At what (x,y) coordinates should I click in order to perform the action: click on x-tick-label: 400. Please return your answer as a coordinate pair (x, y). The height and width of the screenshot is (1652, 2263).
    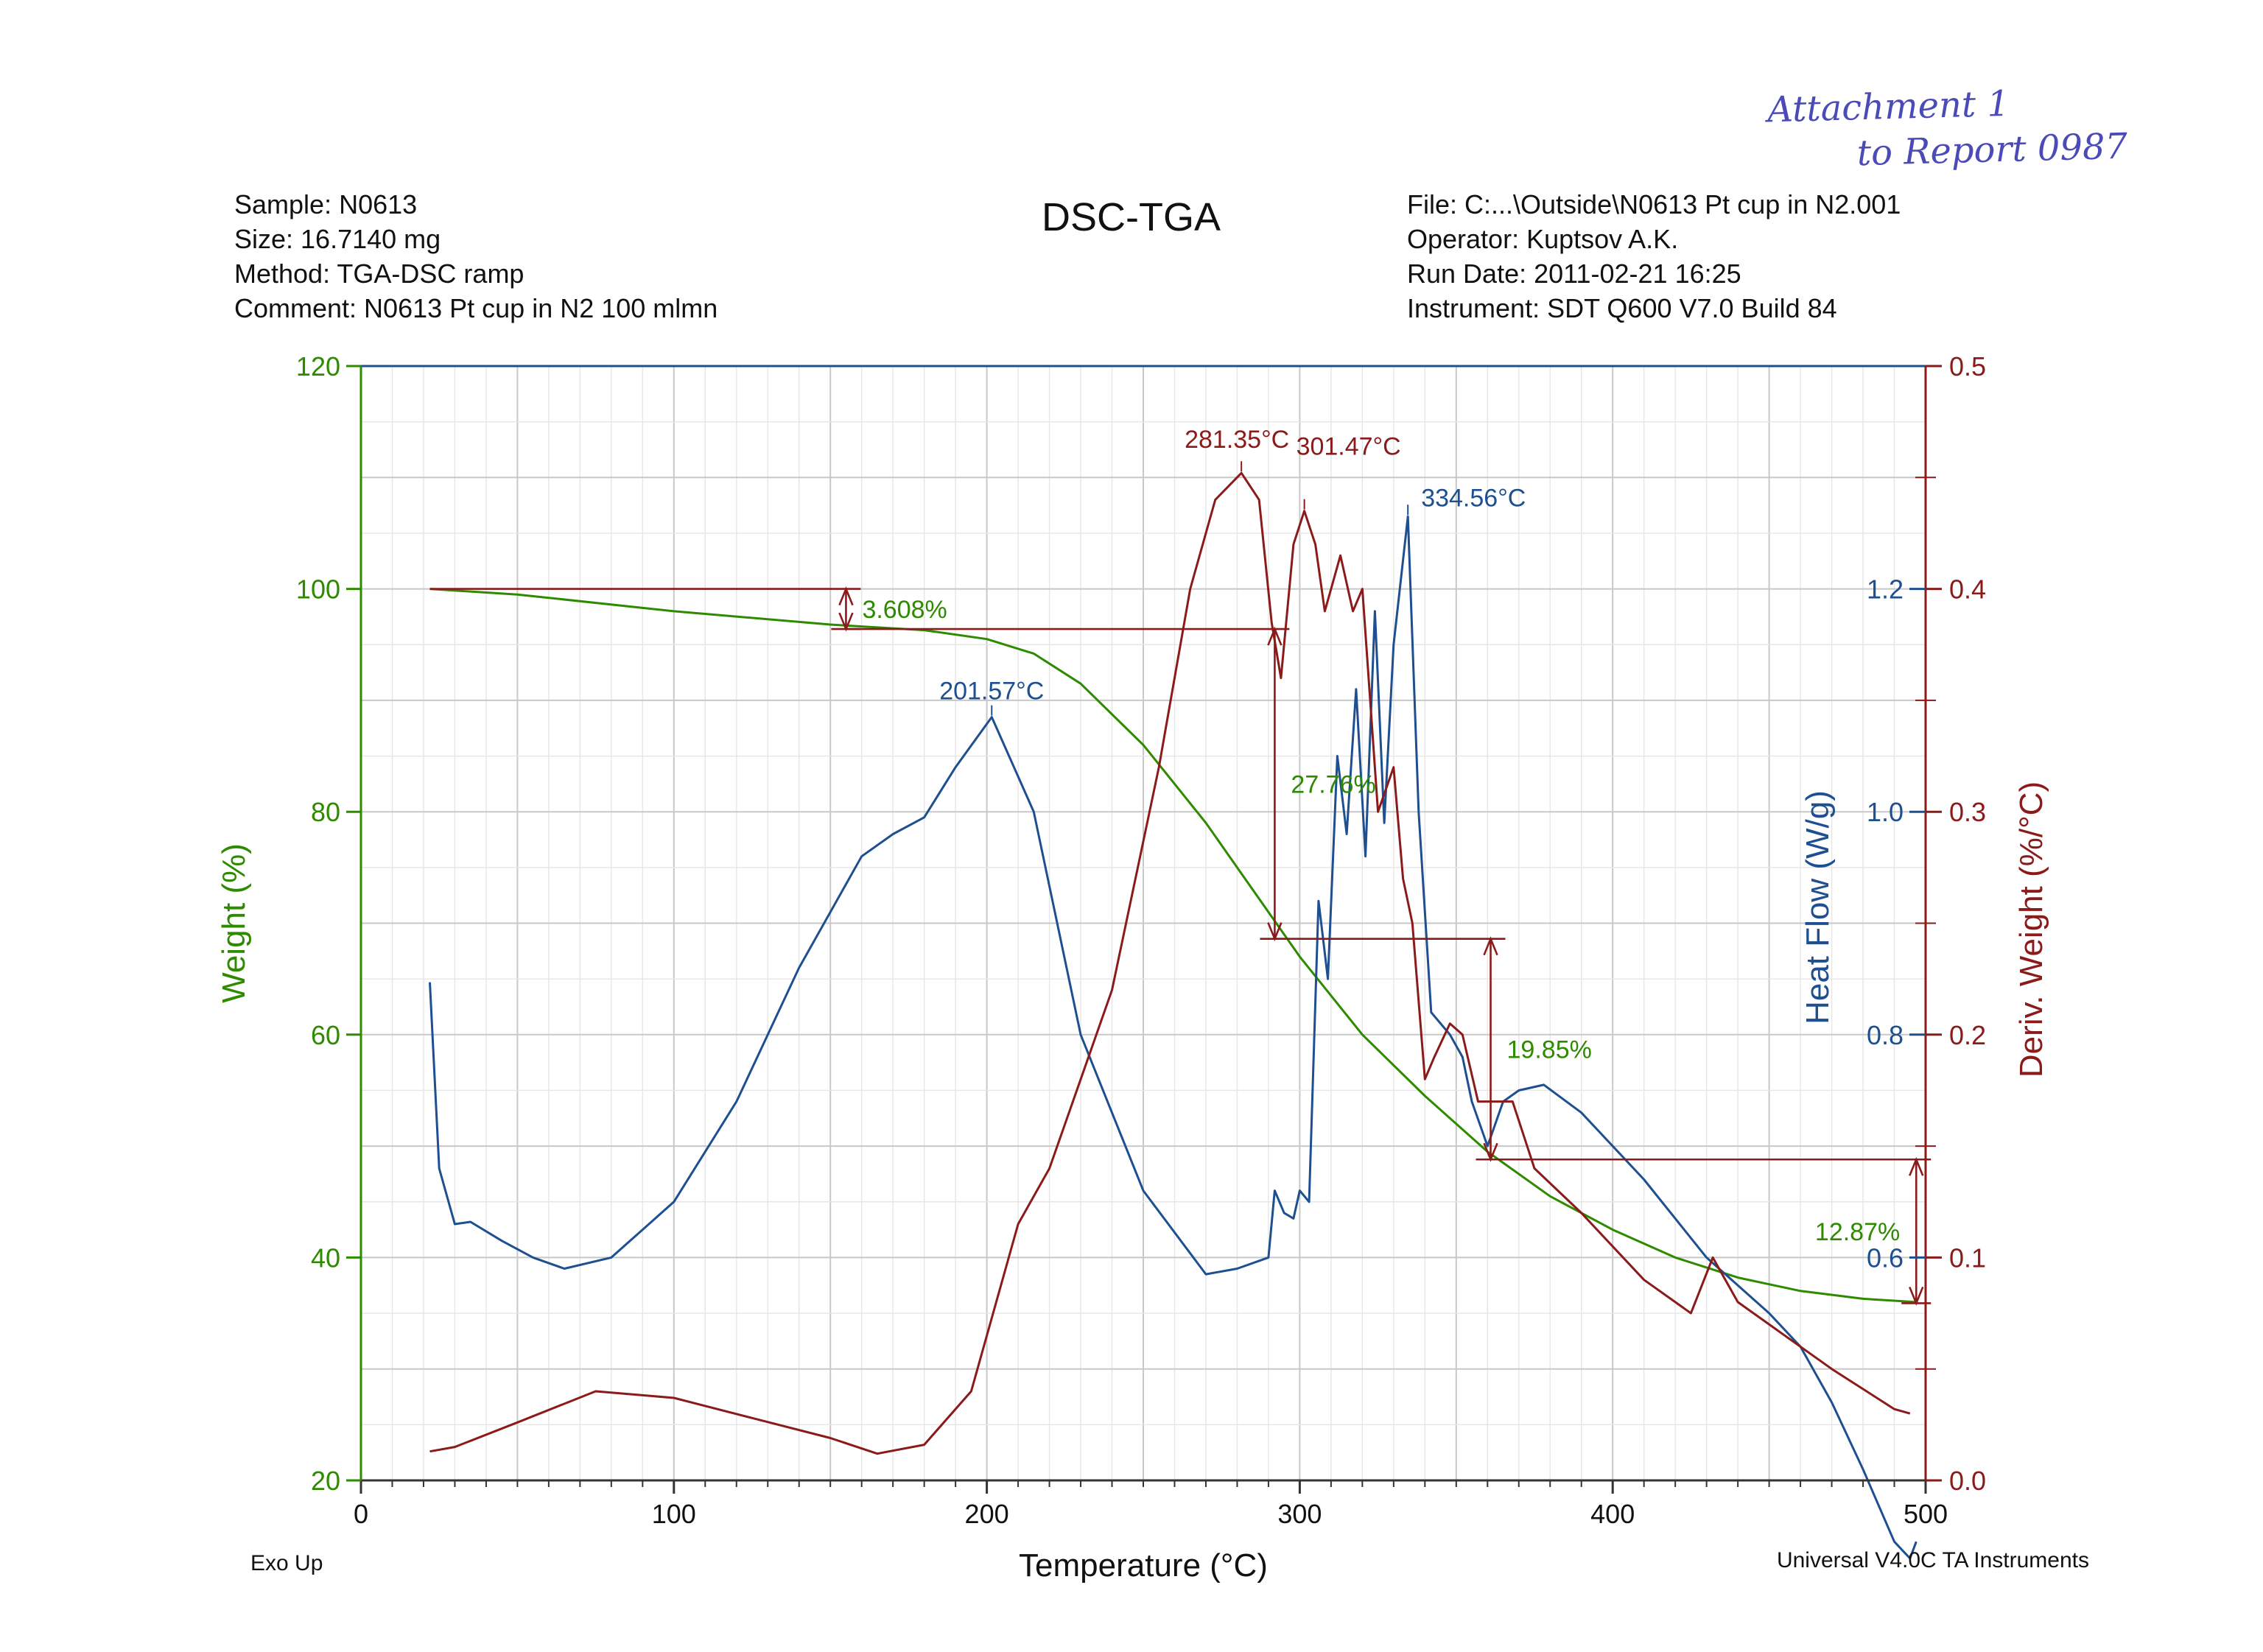
    Looking at the image, I should click on (1613, 1514).